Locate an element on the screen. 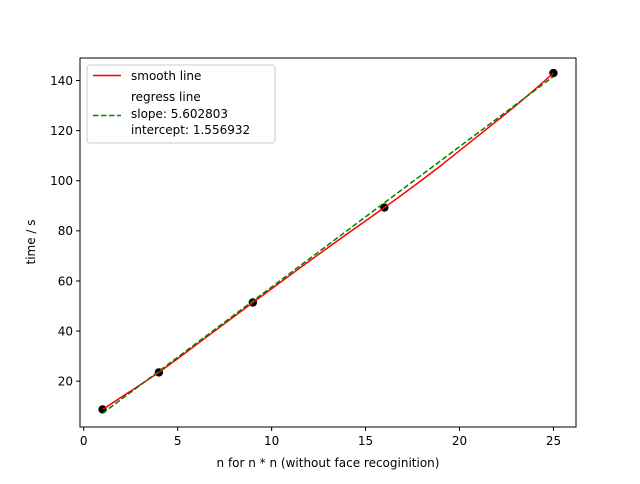  y-tick-label: 60 is located at coordinates (65, 281).